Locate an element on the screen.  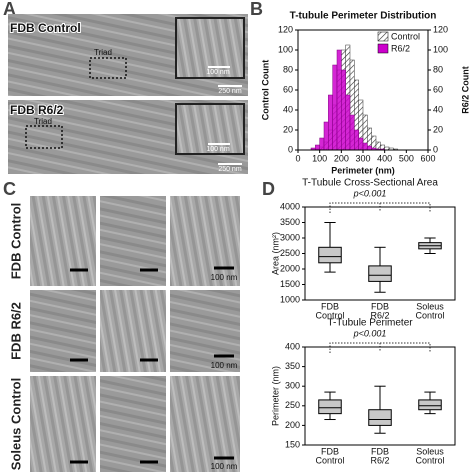
y-tick-label: 80 is located at coordinates (288, 69).